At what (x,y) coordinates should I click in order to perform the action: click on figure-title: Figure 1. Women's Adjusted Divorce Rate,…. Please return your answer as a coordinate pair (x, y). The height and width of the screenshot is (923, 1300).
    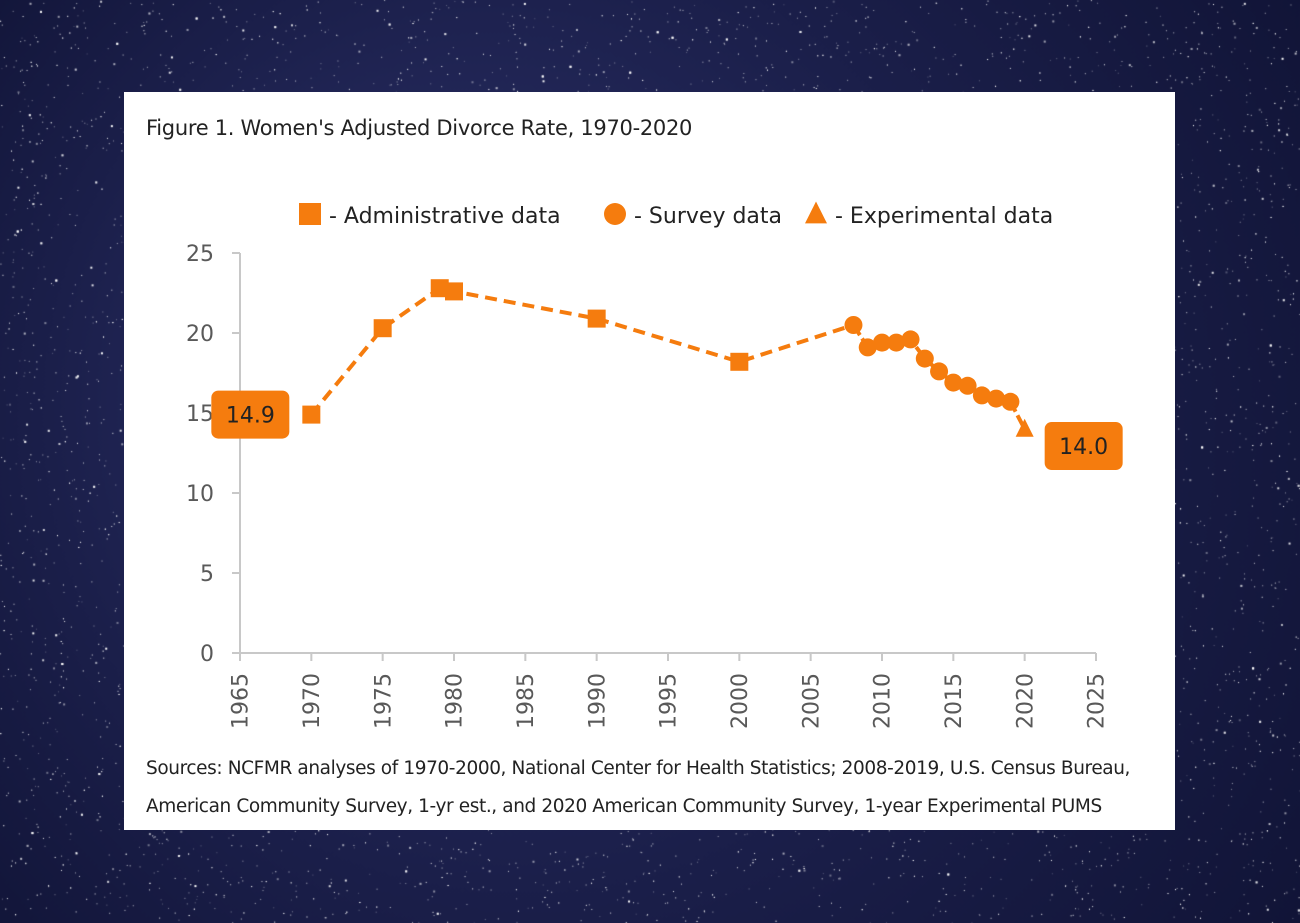
    Looking at the image, I should click on (419, 128).